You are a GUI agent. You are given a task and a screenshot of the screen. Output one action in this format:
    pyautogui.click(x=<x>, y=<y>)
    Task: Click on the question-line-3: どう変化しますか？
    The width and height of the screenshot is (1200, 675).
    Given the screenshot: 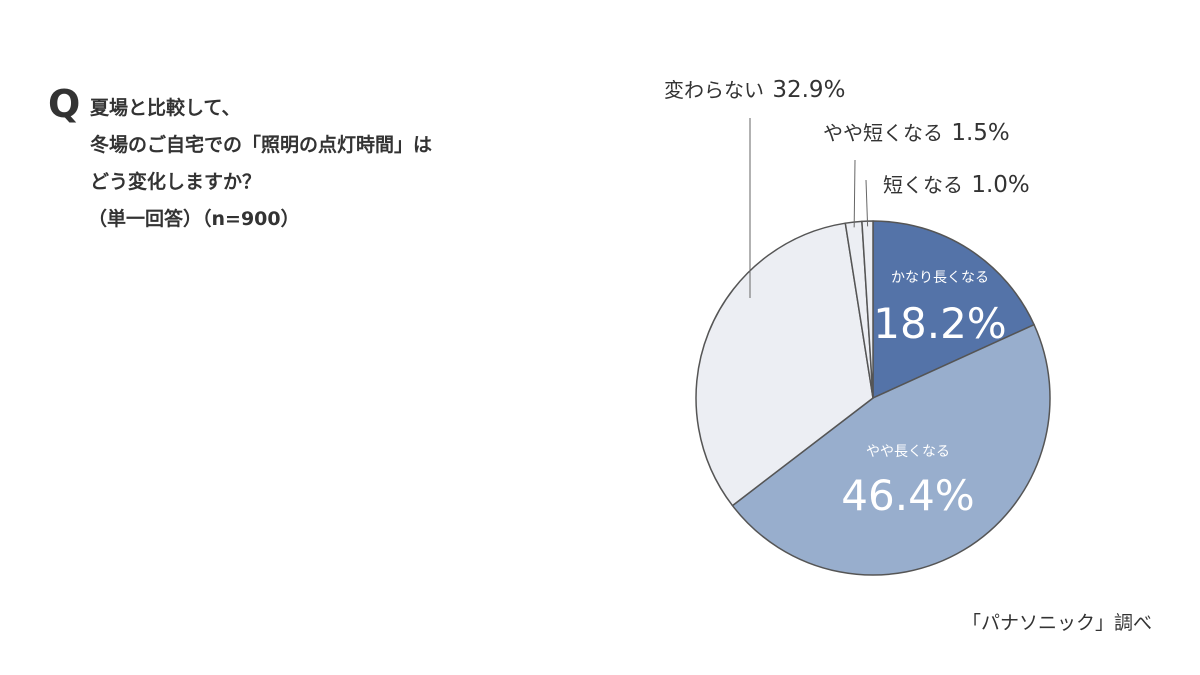 What is the action you would take?
    pyautogui.click(x=176, y=182)
    